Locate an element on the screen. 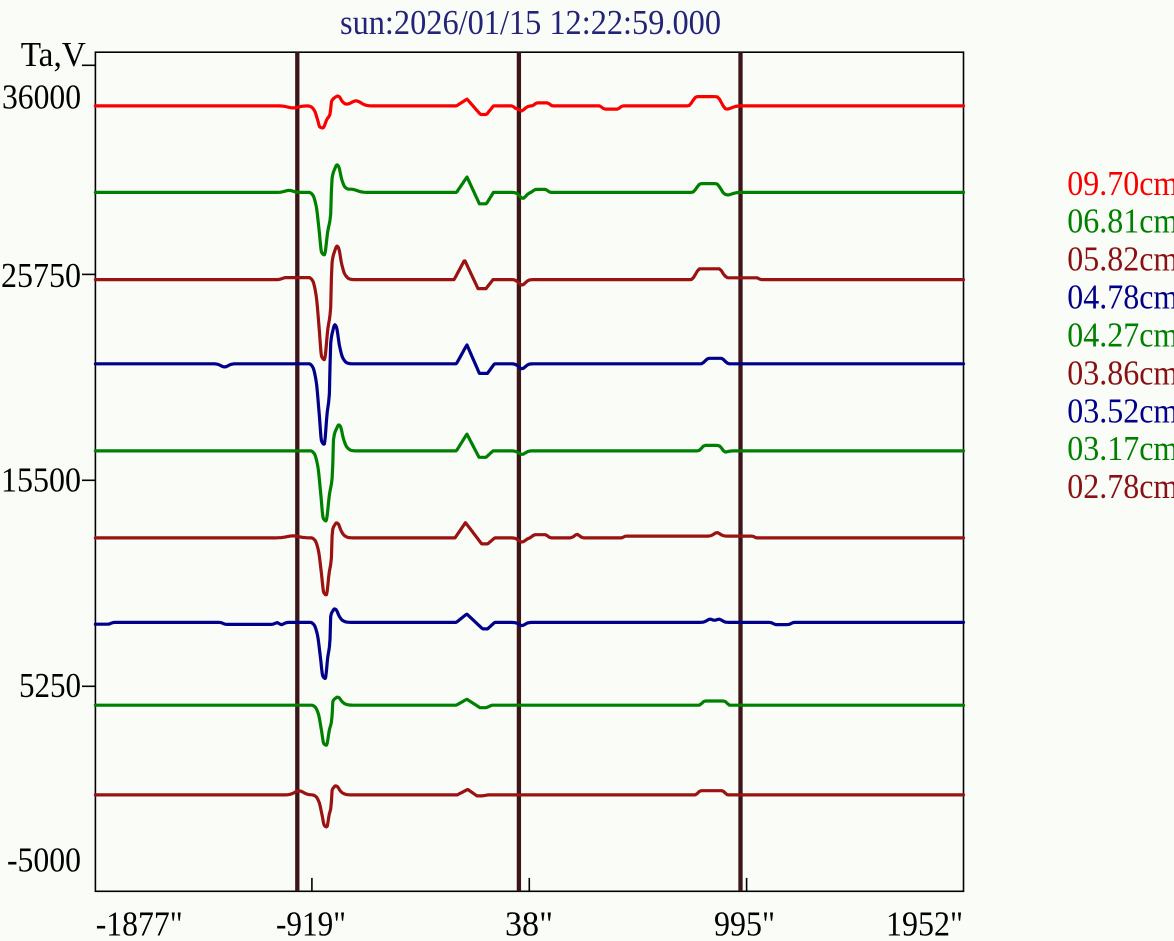  svg-text: 995" is located at coordinates (744, 923).